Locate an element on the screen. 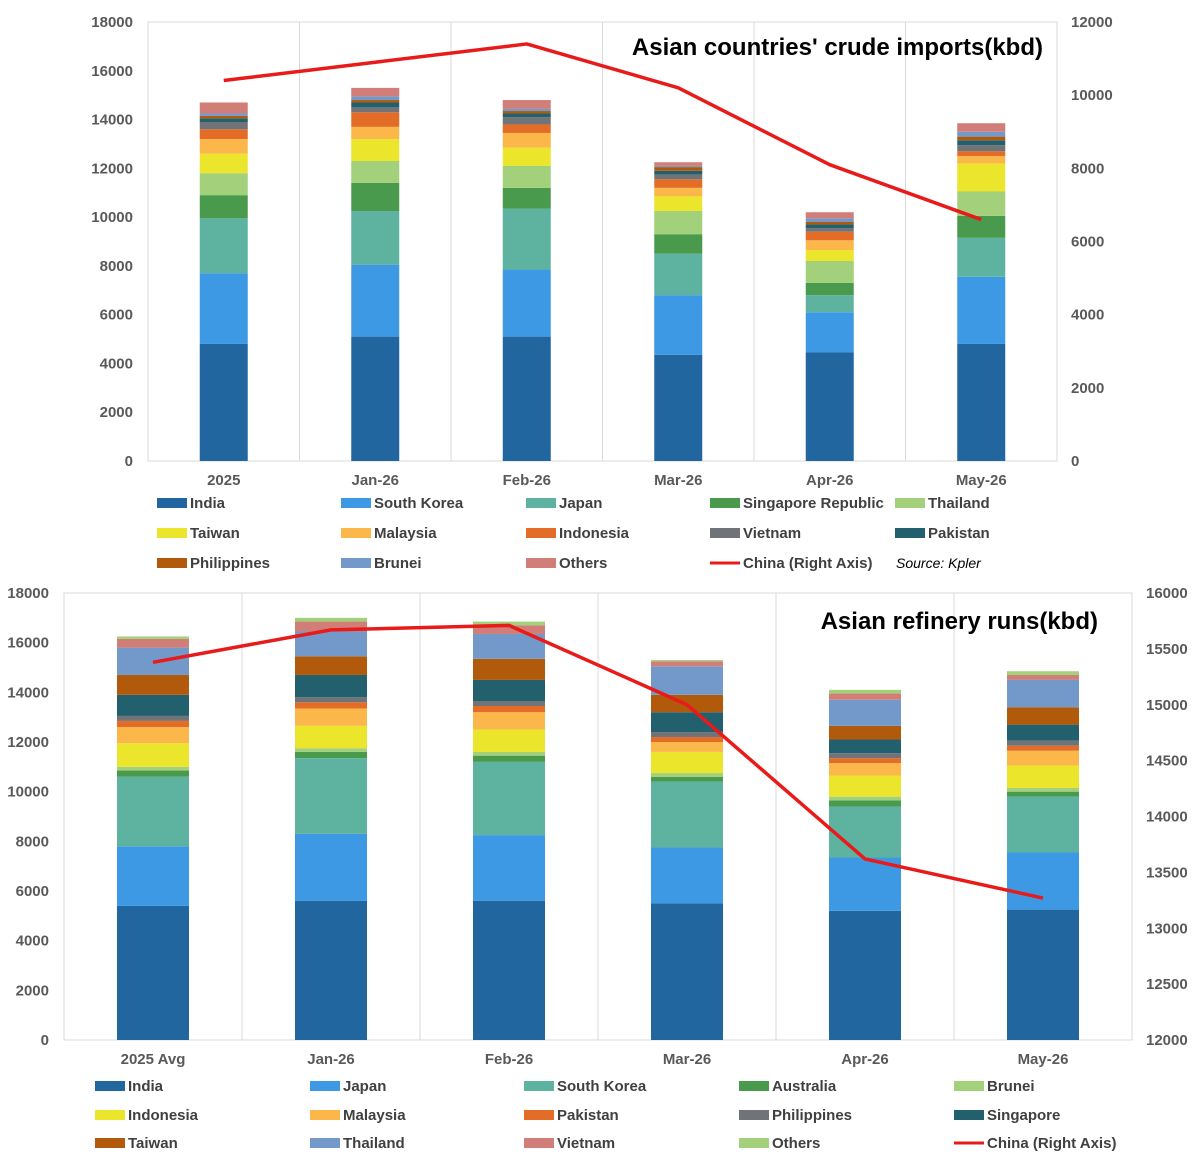  category-label: 2025 is located at coordinates (223, 480).